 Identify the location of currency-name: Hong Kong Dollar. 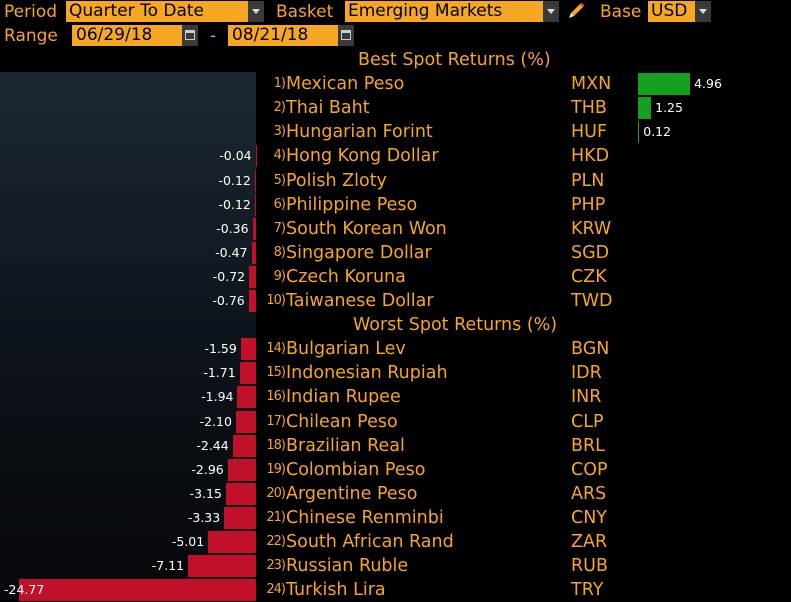
(362, 156).